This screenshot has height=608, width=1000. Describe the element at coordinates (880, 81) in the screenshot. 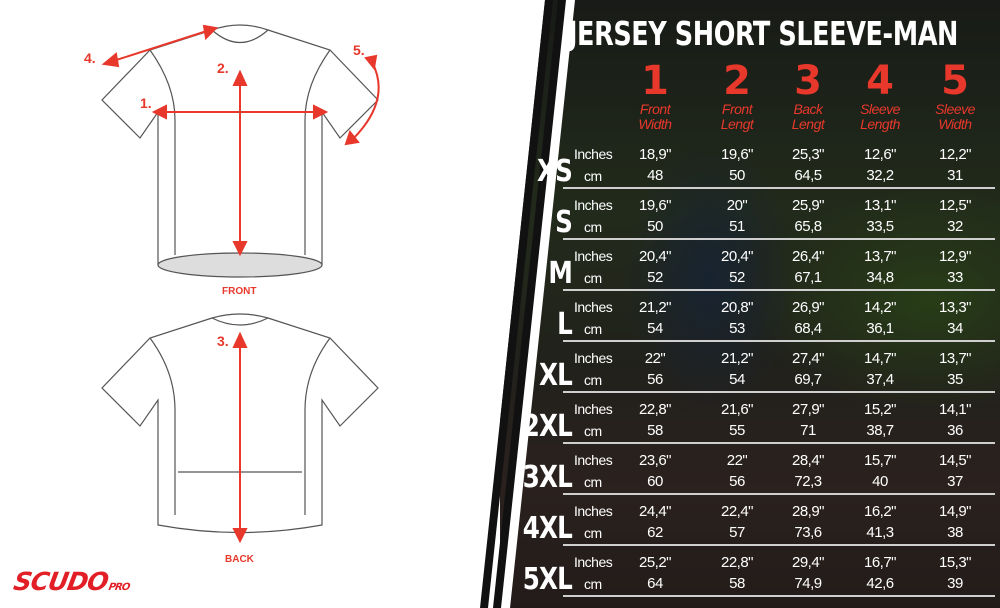

I see `column-number: 4` at that location.